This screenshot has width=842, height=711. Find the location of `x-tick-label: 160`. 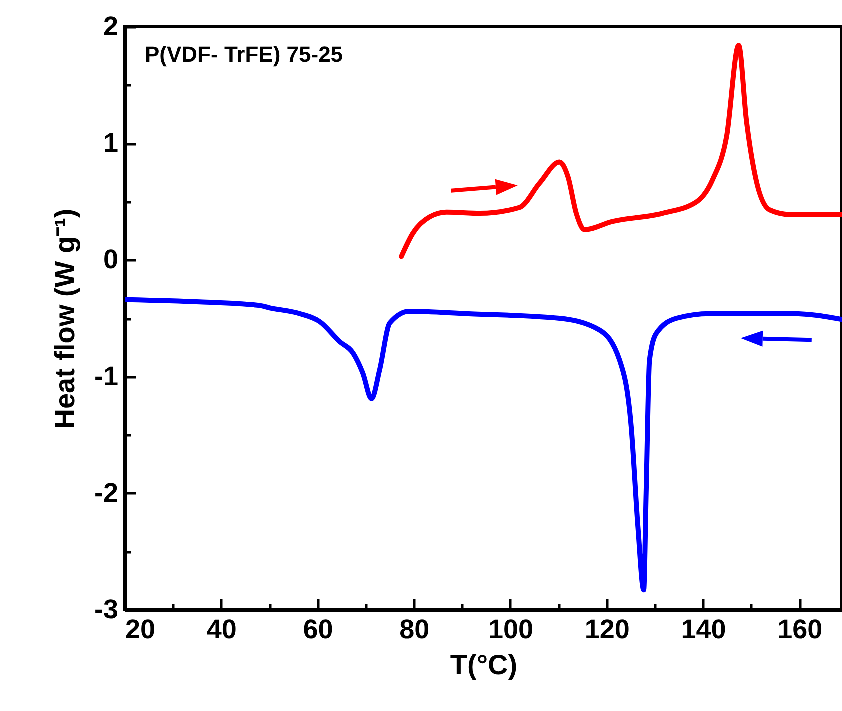

x-tick-label: 160 is located at coordinates (800, 629).